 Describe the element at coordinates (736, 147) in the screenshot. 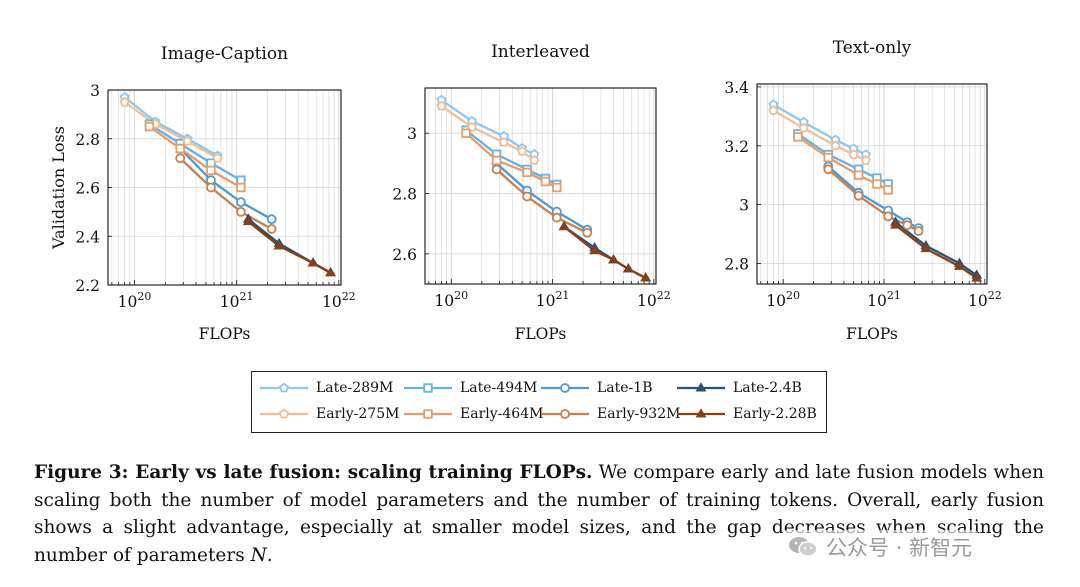

I see `y-tick-label: 3.2` at that location.